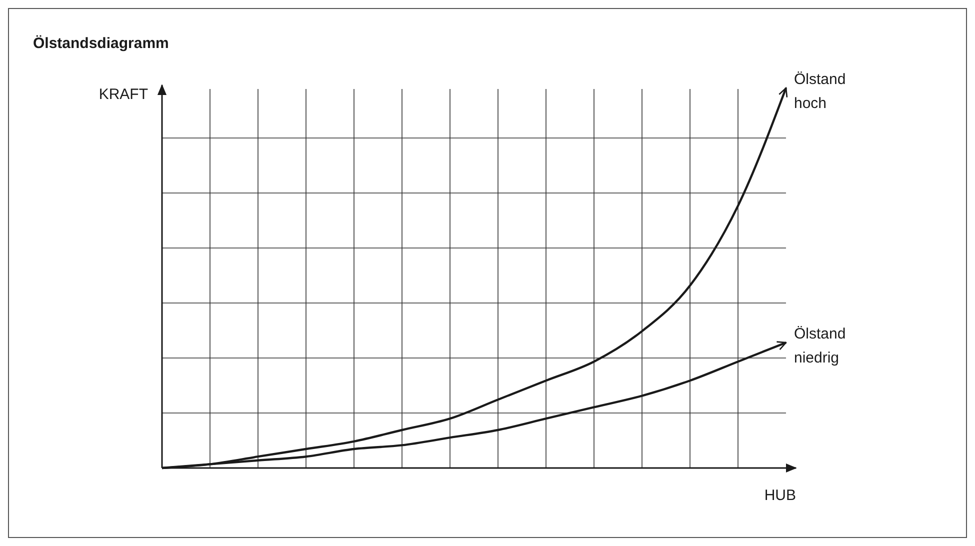 This screenshot has height=546, width=975. What do you see at coordinates (820, 346) in the screenshot?
I see `series-label: Ölstand niedrig` at bounding box center [820, 346].